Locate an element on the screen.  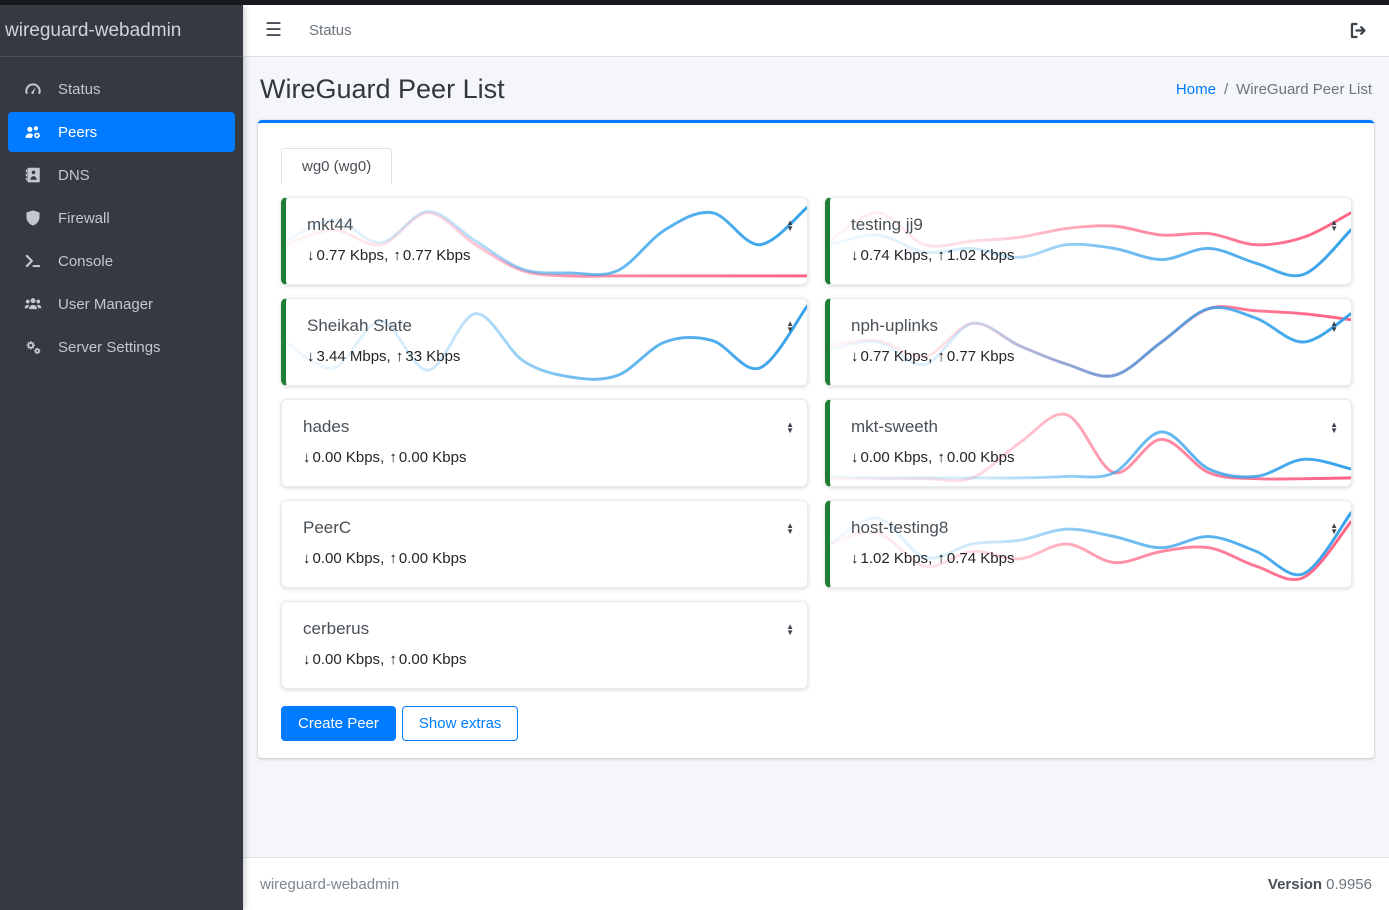
address-book-icon is located at coordinates (33, 175).